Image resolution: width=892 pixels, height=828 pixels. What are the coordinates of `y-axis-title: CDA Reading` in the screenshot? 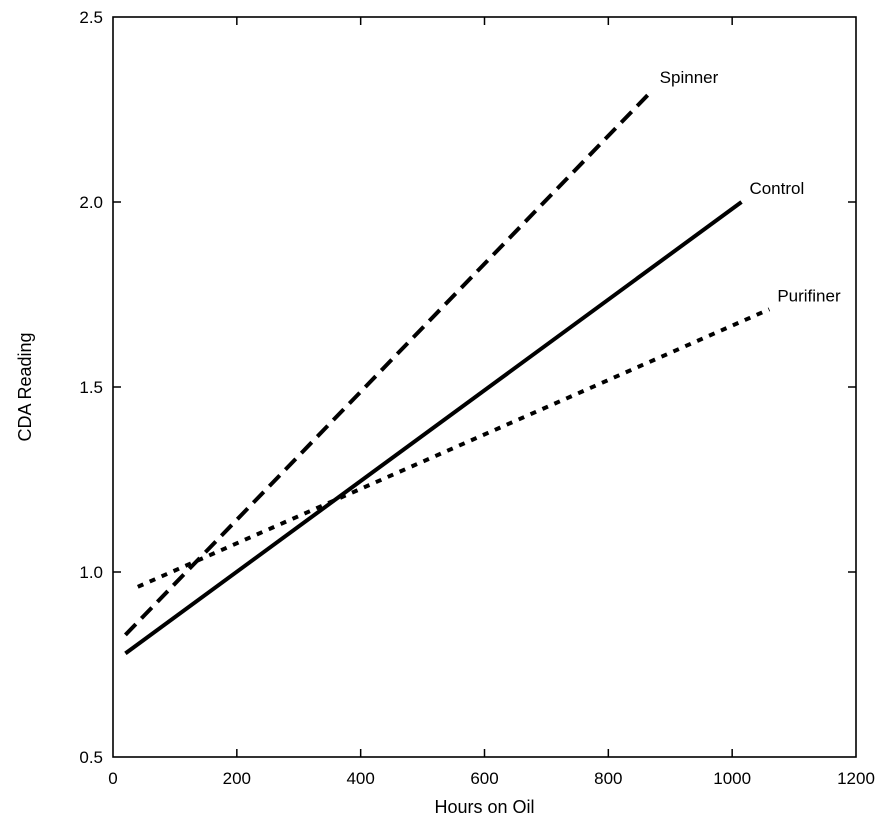 It's located at (25, 386).